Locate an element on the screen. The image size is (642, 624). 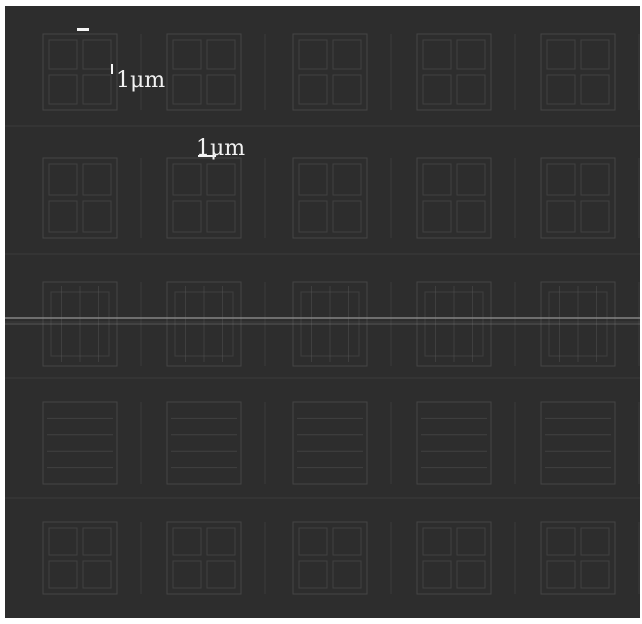
scale-bar-label-2: 1μm is located at coordinates (221, 148).